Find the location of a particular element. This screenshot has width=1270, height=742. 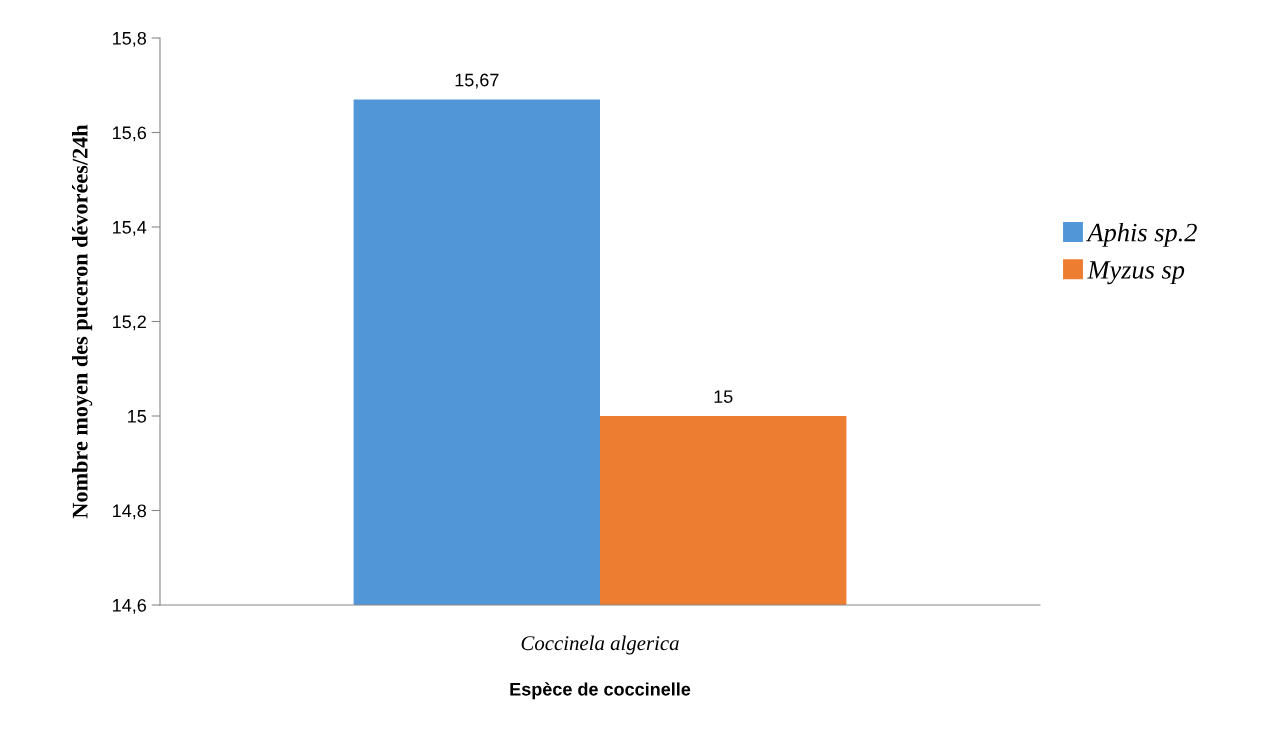

y-tick-label: 15 is located at coordinates (137, 416).